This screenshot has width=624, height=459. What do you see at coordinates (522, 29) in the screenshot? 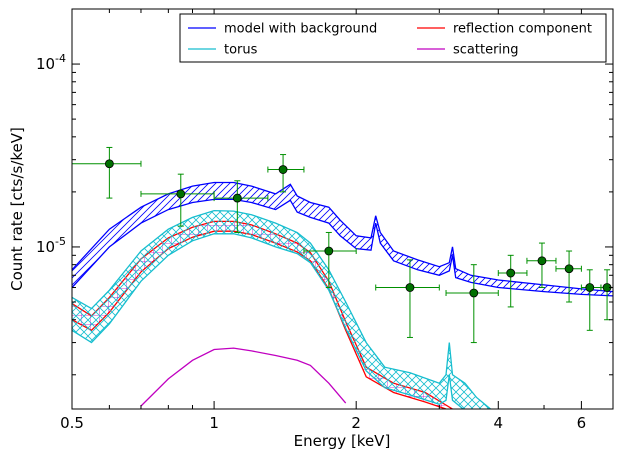
I see `legend-label-reflection: reflection component` at bounding box center [522, 29].